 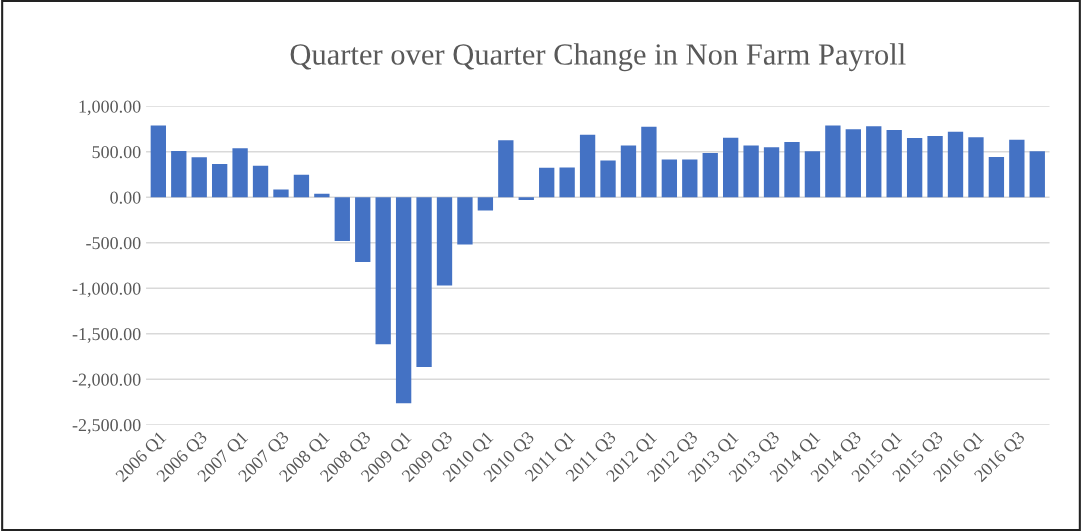 I want to click on y-tick-label: 1,000.00, so click(x=110, y=108).